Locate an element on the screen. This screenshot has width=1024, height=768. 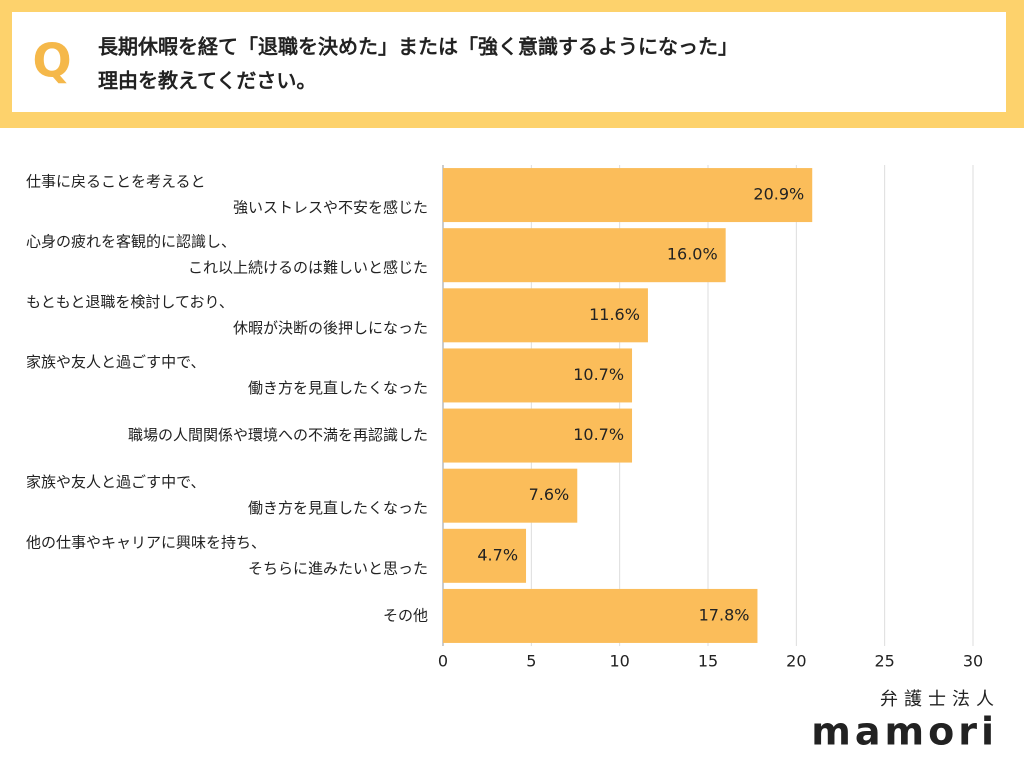
category-label: 職場の人間関係や環境への不満を再認識した is located at coordinates (278, 435).